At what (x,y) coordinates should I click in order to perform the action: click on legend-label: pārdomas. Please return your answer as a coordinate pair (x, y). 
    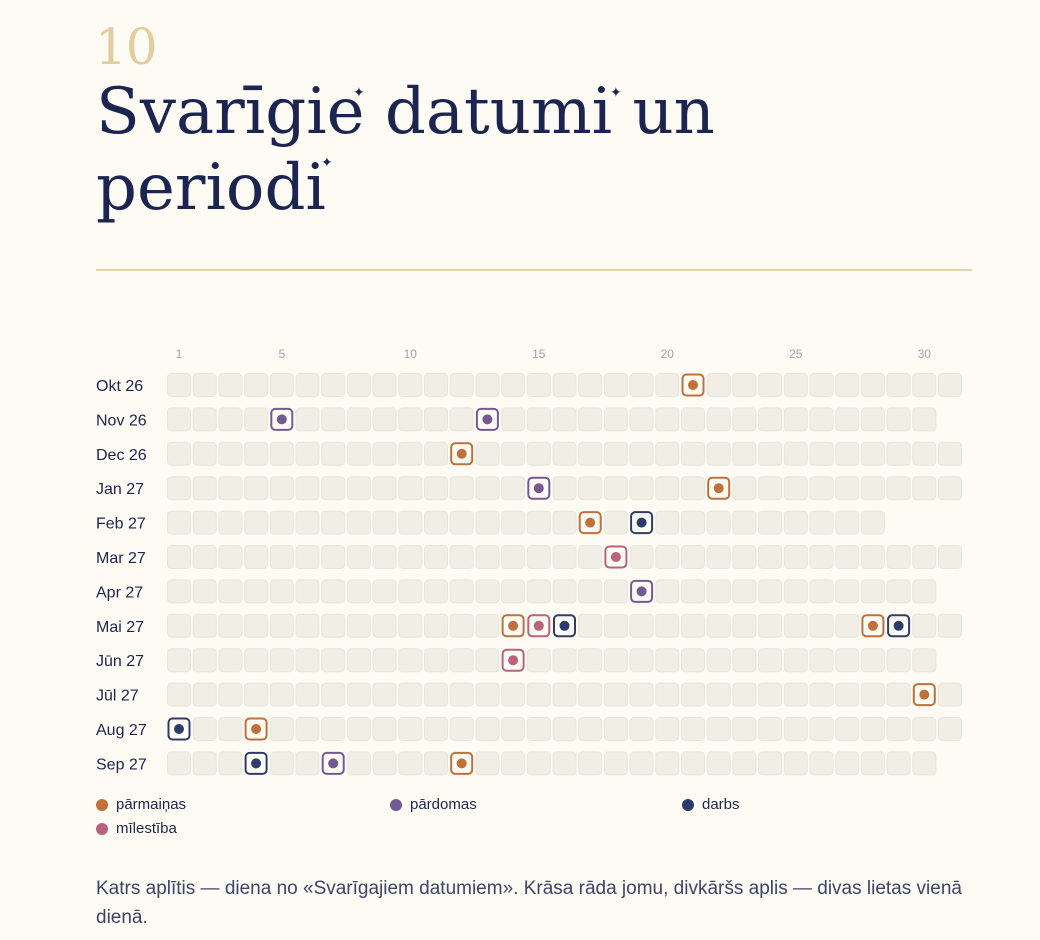
    Looking at the image, I should click on (443, 804).